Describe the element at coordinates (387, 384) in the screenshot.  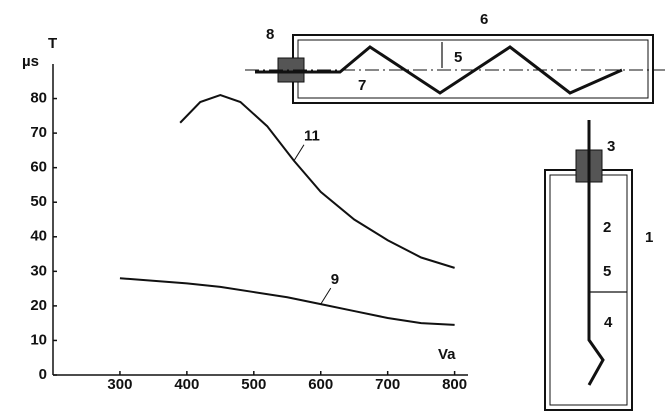
I see `x-tick-label: 700` at that location.